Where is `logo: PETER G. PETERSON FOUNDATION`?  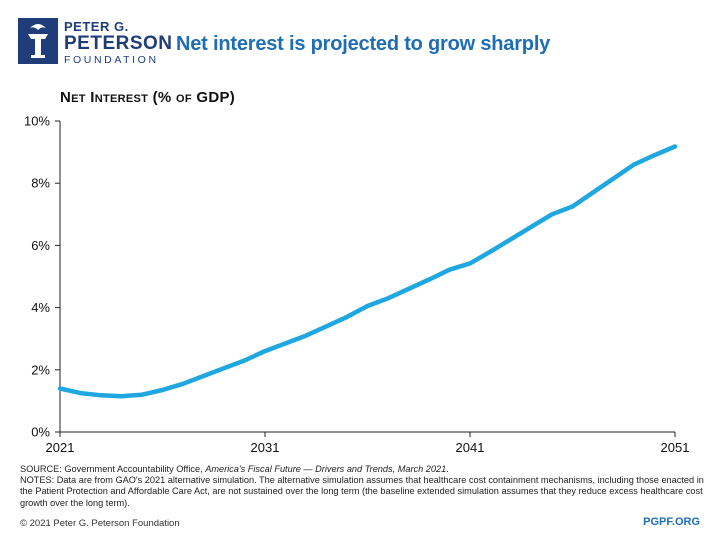
logo: PETER G. PETERSON FOUNDATION is located at coordinates (95, 41).